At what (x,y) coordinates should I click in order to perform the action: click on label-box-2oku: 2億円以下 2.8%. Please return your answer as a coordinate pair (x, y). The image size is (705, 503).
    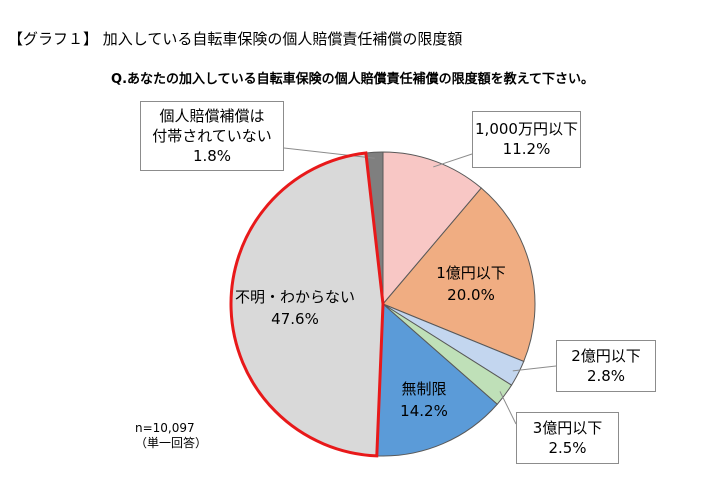
    Looking at the image, I should click on (606, 366).